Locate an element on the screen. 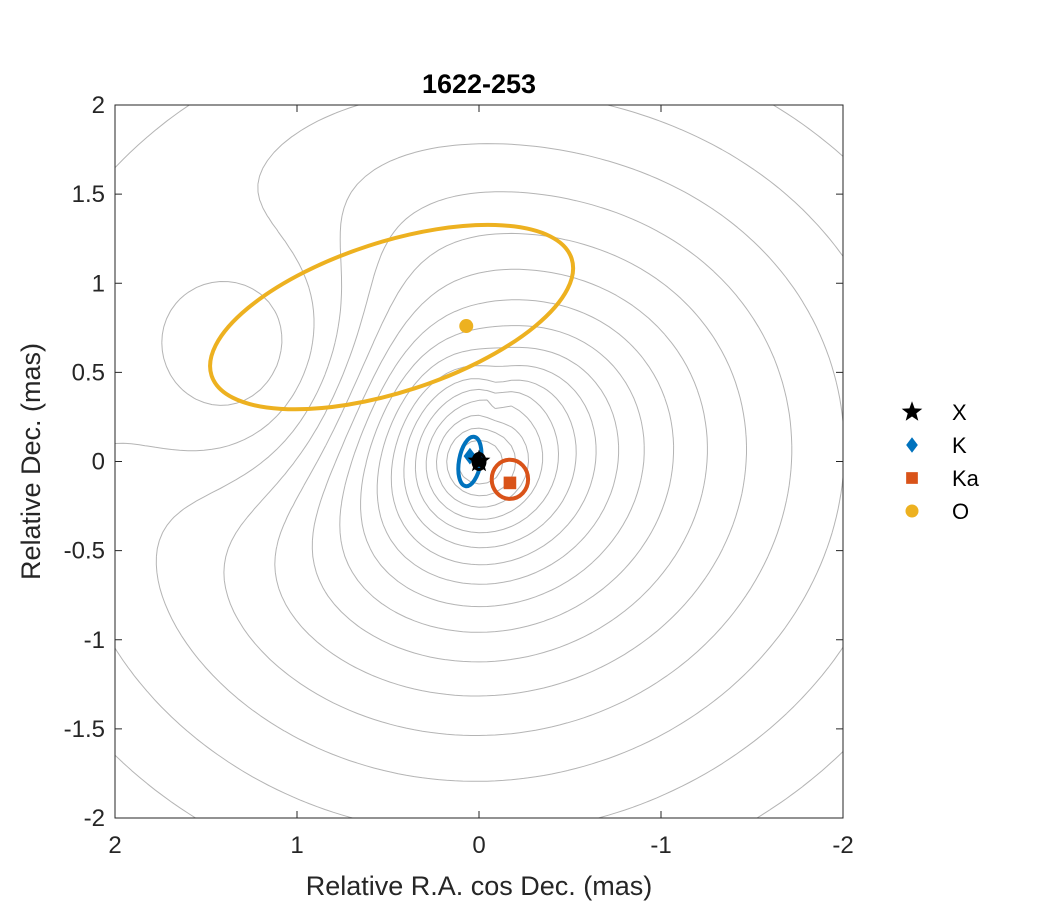 The width and height of the screenshot is (1042, 919). x-tick-label: 2 is located at coordinates (114, 845).